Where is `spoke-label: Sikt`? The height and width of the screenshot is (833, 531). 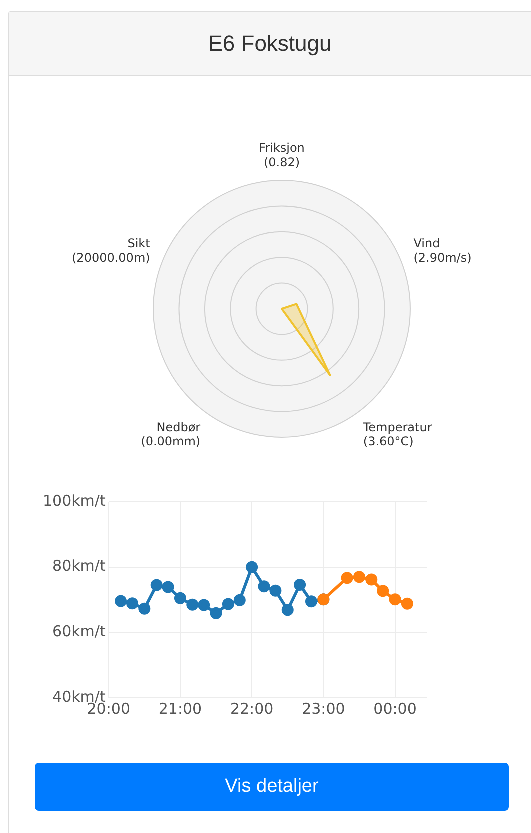 spoke-label: Sikt is located at coordinates (139, 243).